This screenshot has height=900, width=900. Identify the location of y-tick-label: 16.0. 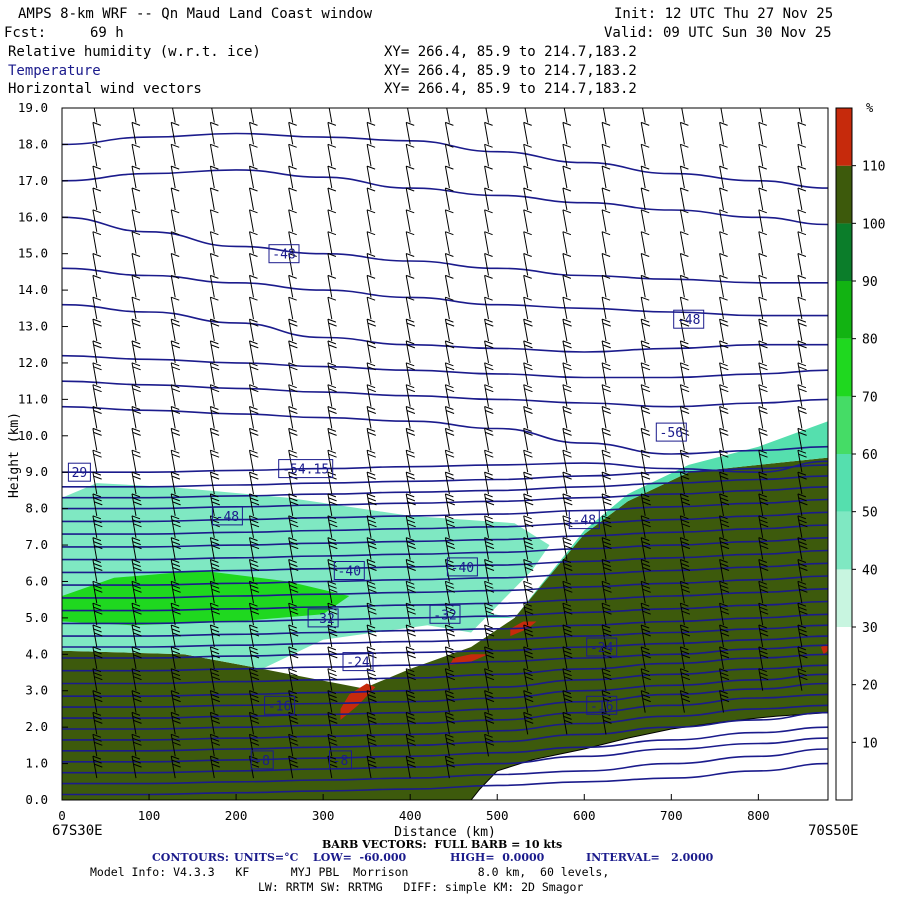
(33, 216).